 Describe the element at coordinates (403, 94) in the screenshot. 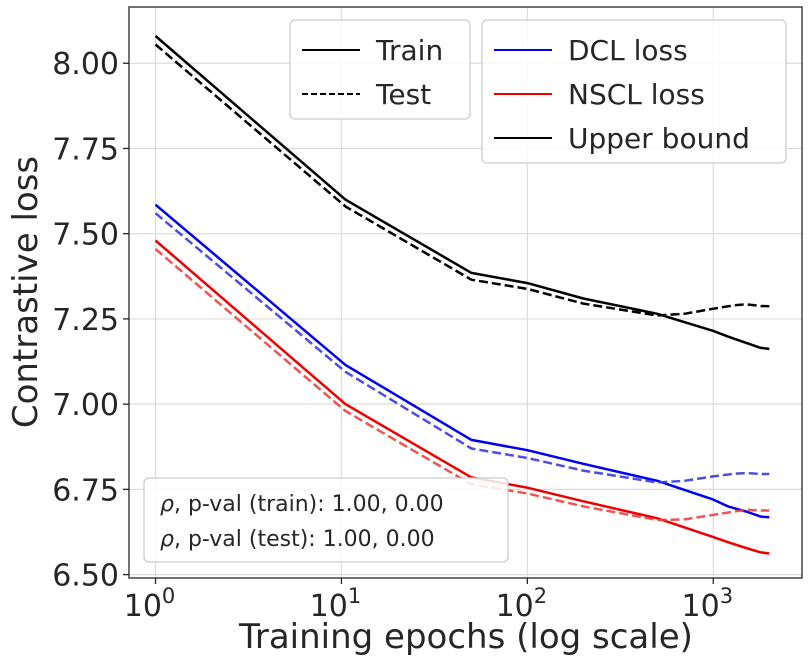

I see `legend-label: Test` at that location.